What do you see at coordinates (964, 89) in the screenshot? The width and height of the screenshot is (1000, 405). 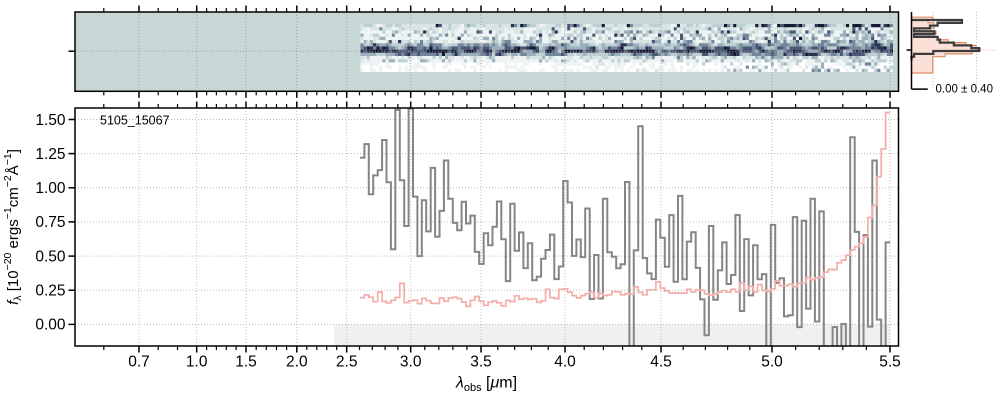 I see `svg-text: 0.00 ± 0.40` at bounding box center [964, 89].